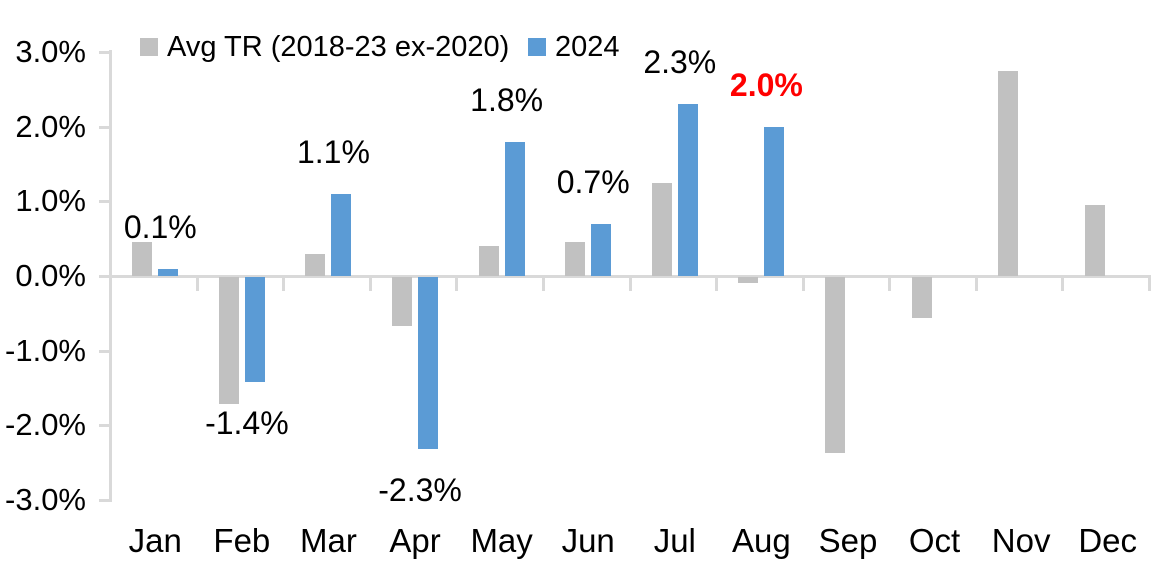 This screenshot has height=570, width=1152. I want to click on bar-avg-tr-jul, so click(661, 229).